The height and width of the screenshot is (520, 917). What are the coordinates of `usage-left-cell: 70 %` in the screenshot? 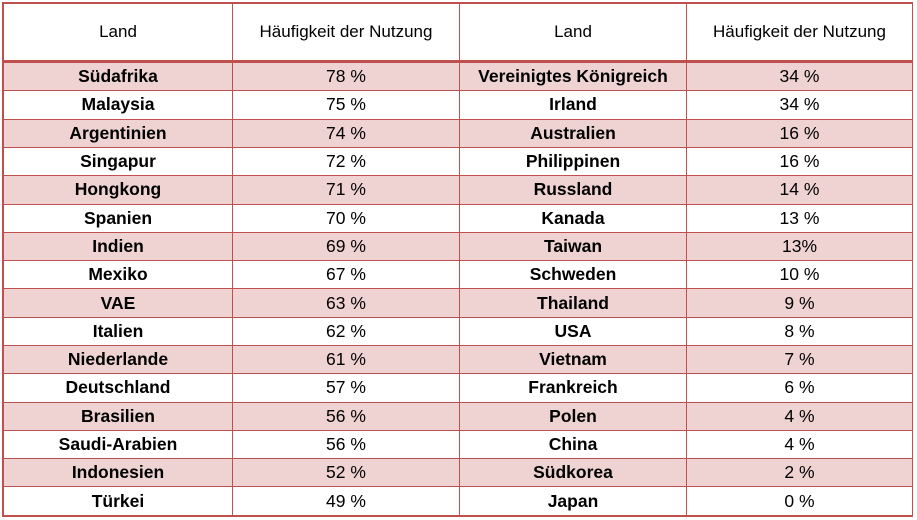 It's located at (346, 218).